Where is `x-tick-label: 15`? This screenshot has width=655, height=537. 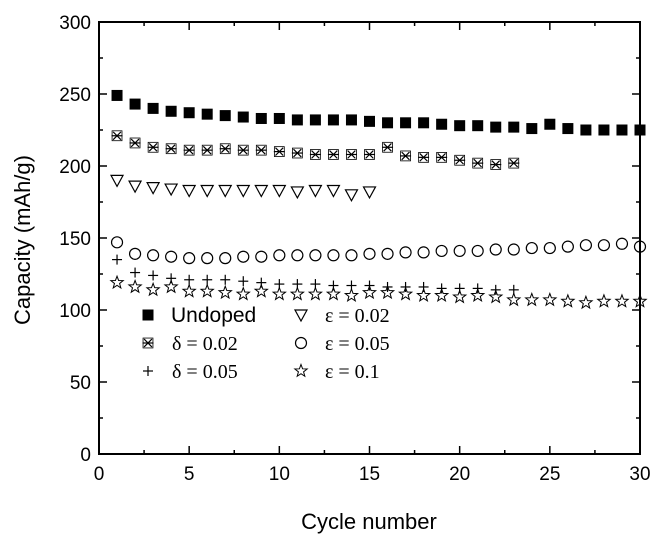
x-tick-label: 15 is located at coordinates (369, 474).